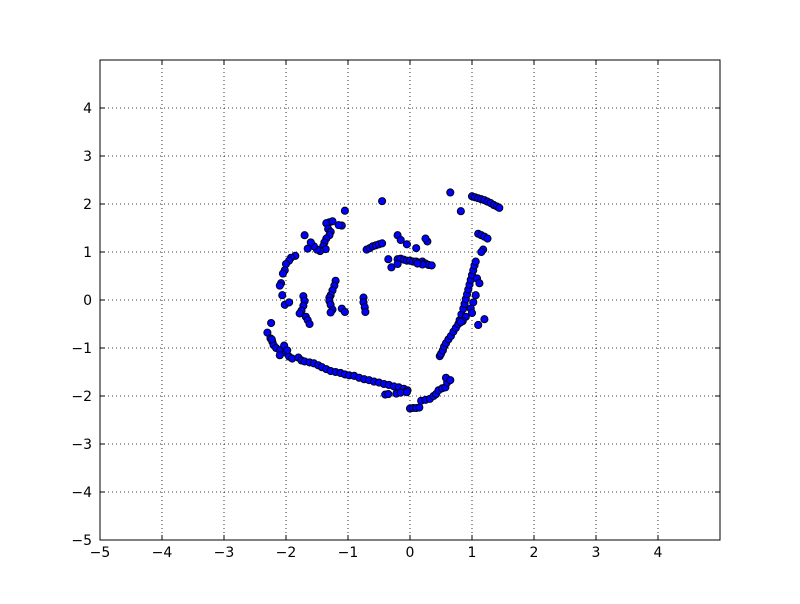 This screenshot has height=604, width=800. Describe the element at coordinates (162, 553) in the screenshot. I see `x-tick-label: −4` at that location.